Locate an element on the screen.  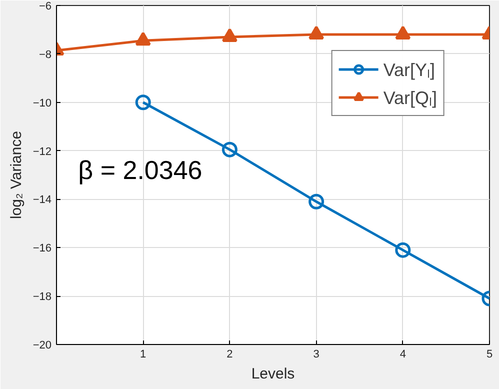
x-tick-label: 1 is located at coordinates (143, 354).